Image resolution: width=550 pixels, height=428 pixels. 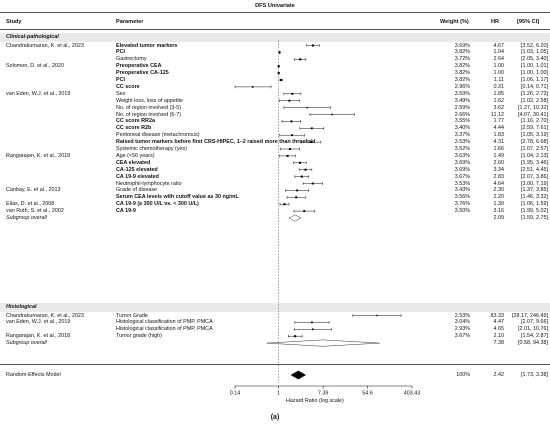 What do you see at coordinates (499, 329) in the screenshot?
I see `s2-row-3-hr: 4.65` at bounding box center [499, 329].